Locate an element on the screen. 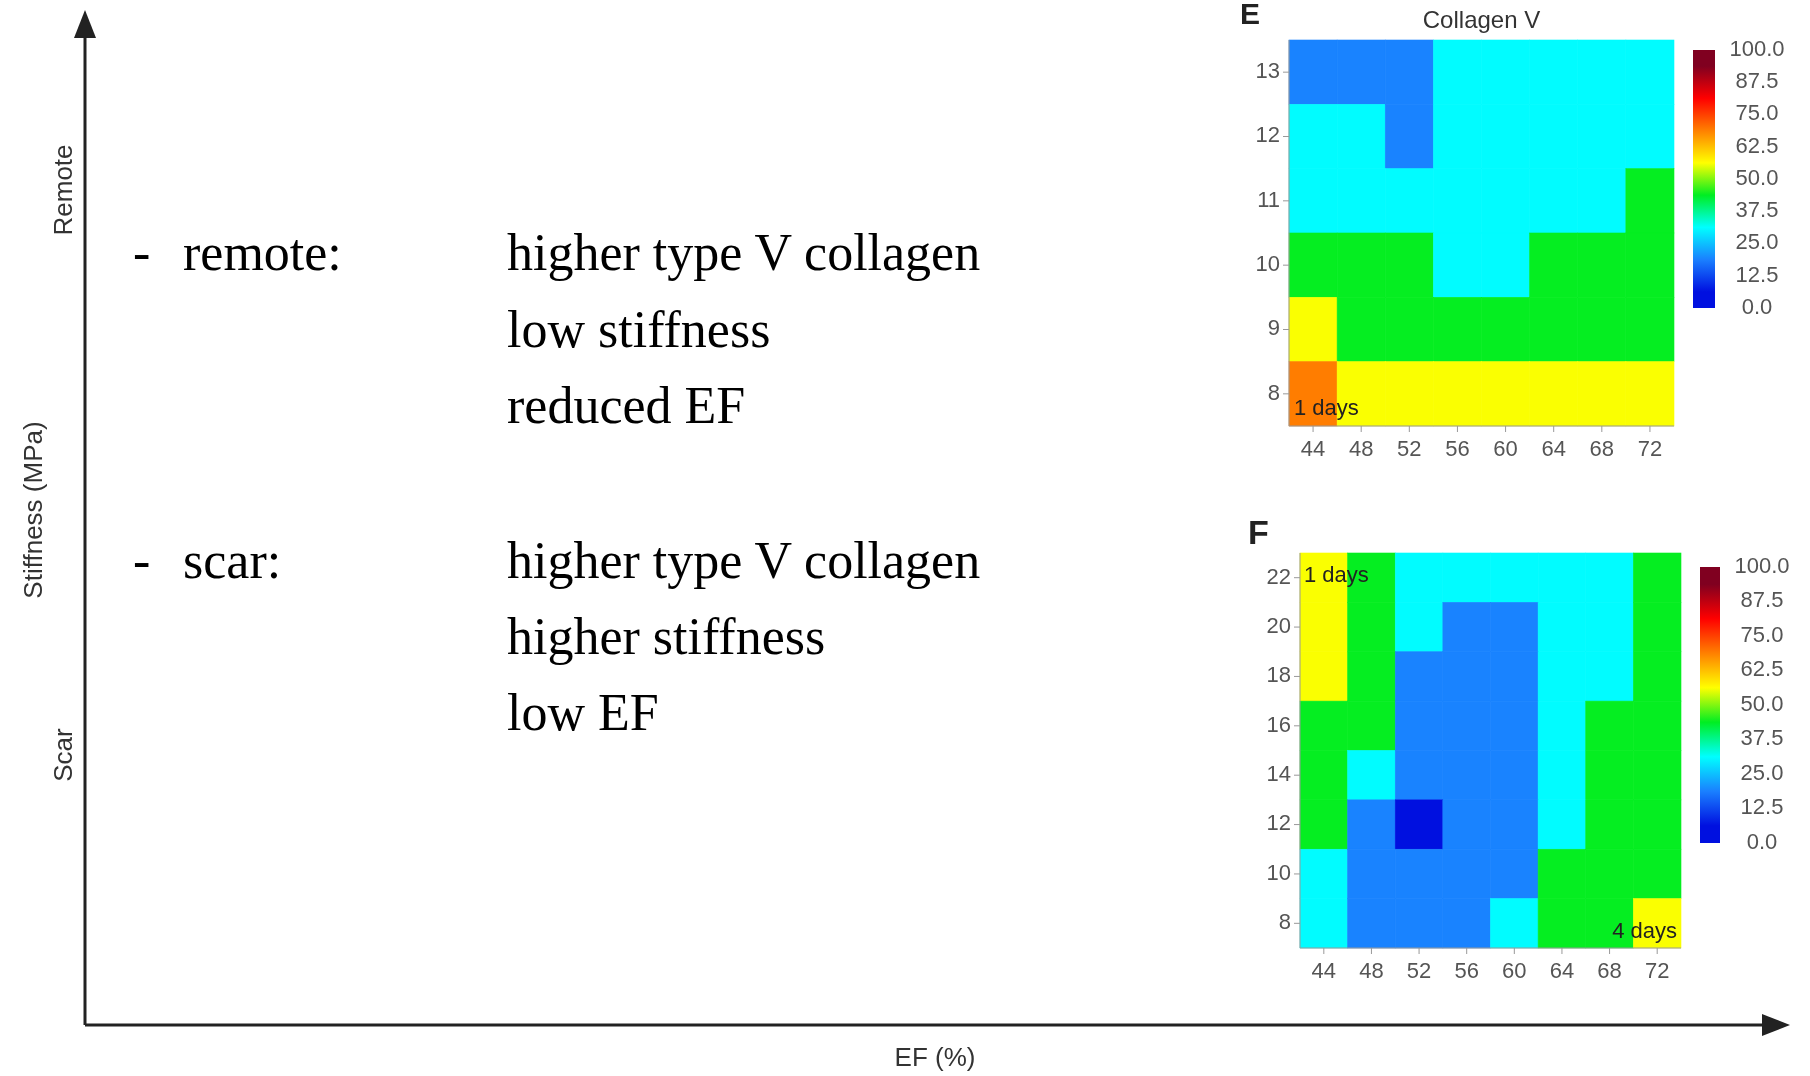 The height and width of the screenshot is (1076, 1810). text: E is located at coordinates (1250, 15).